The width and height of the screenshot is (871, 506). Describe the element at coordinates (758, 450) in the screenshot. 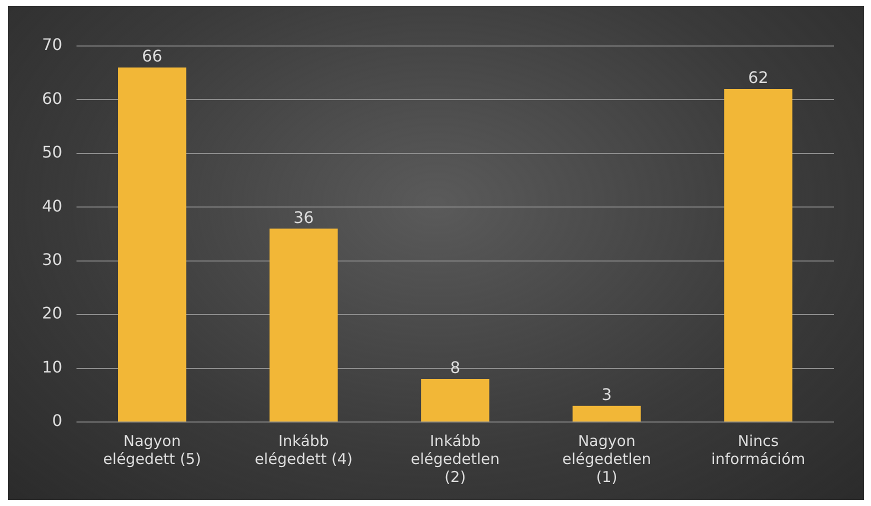

I see `x-tick-label: Nincs információm` at that location.